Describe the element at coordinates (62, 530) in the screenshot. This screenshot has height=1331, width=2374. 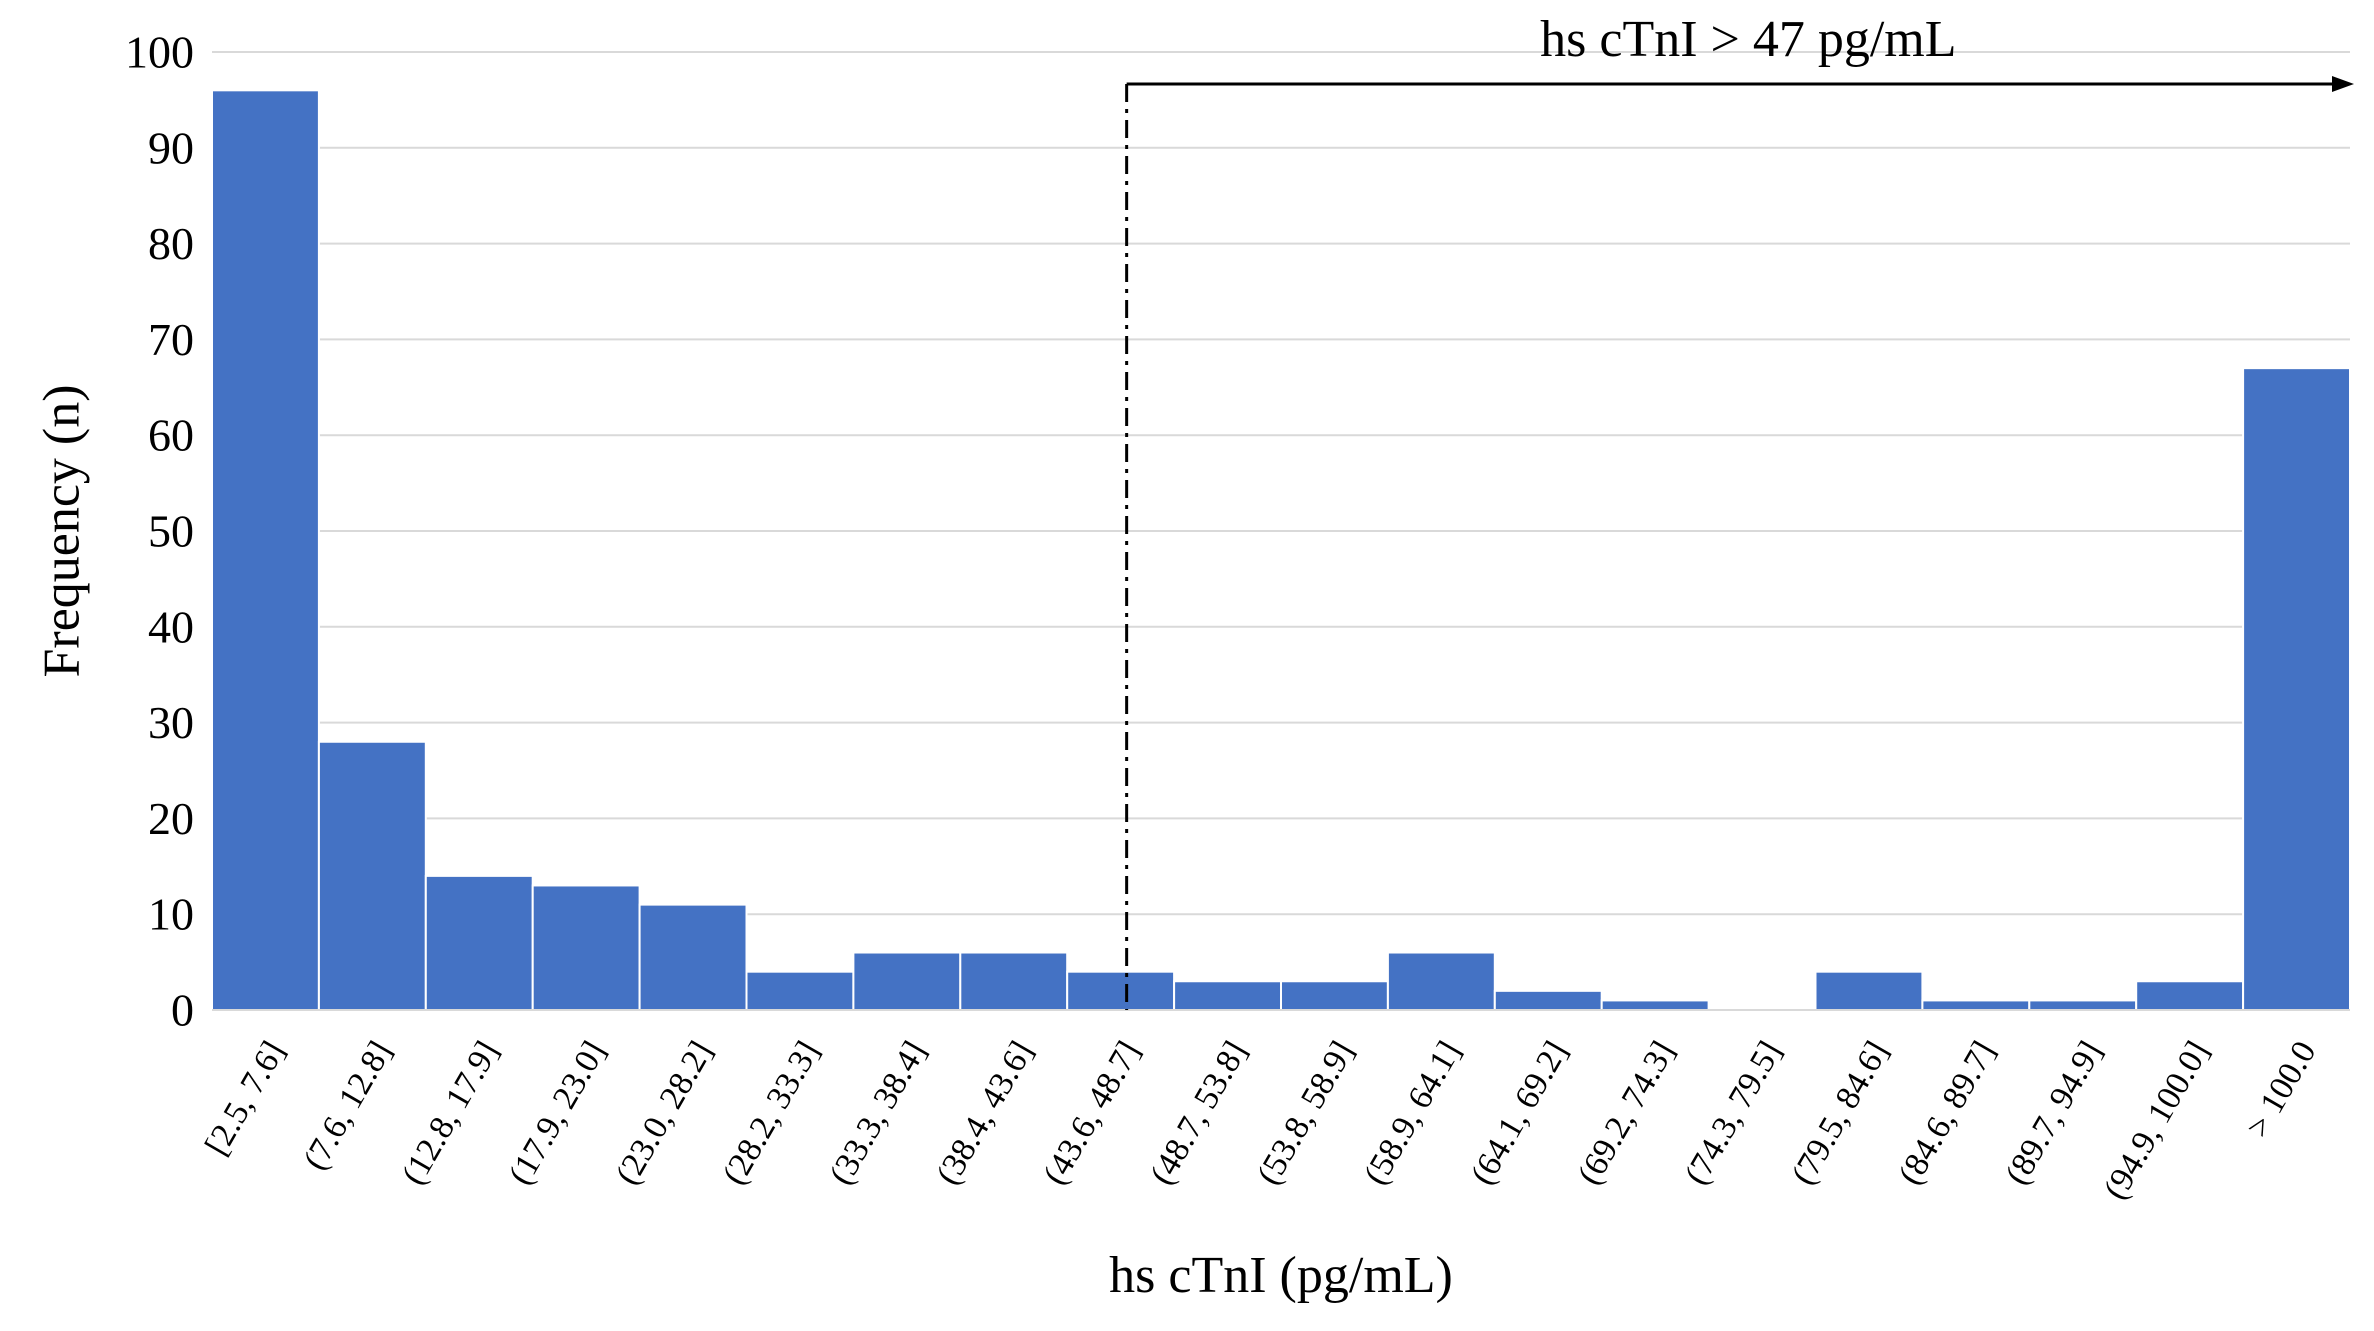
I see `y-axis-title: Frequency (n)` at that location.